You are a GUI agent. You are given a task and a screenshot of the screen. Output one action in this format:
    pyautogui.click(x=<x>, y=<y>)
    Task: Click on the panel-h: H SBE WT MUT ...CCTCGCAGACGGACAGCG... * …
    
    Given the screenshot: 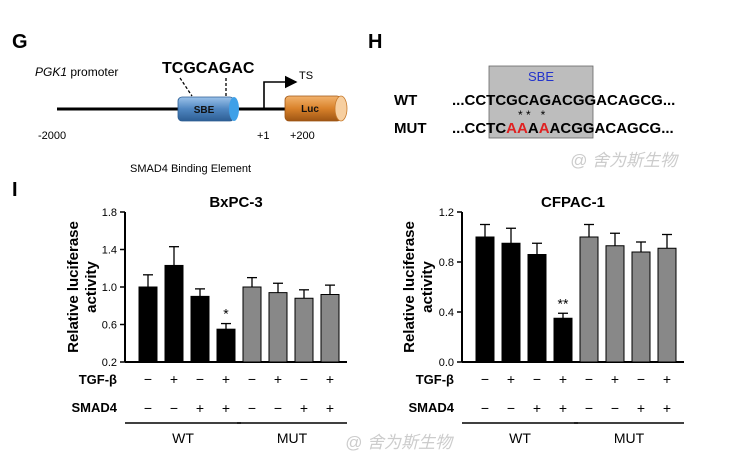 What is the action you would take?
    pyautogui.click(x=521, y=85)
    